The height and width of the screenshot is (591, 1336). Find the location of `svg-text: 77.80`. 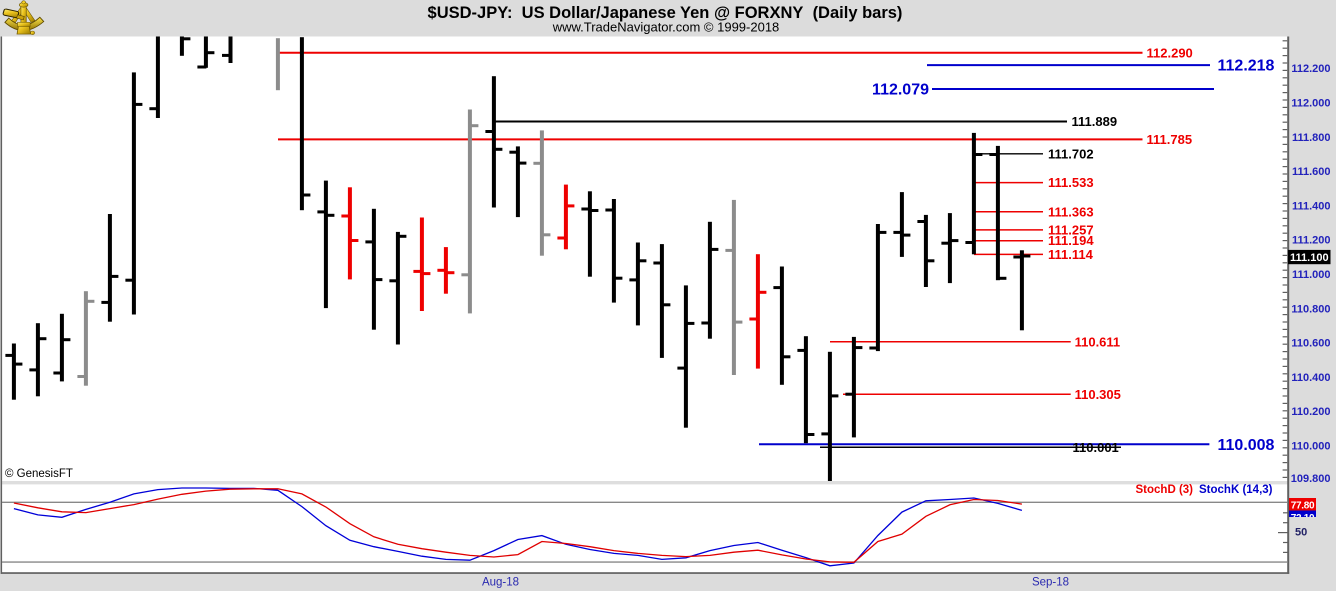

svg-text: 77.80 is located at coordinates (1303, 505).